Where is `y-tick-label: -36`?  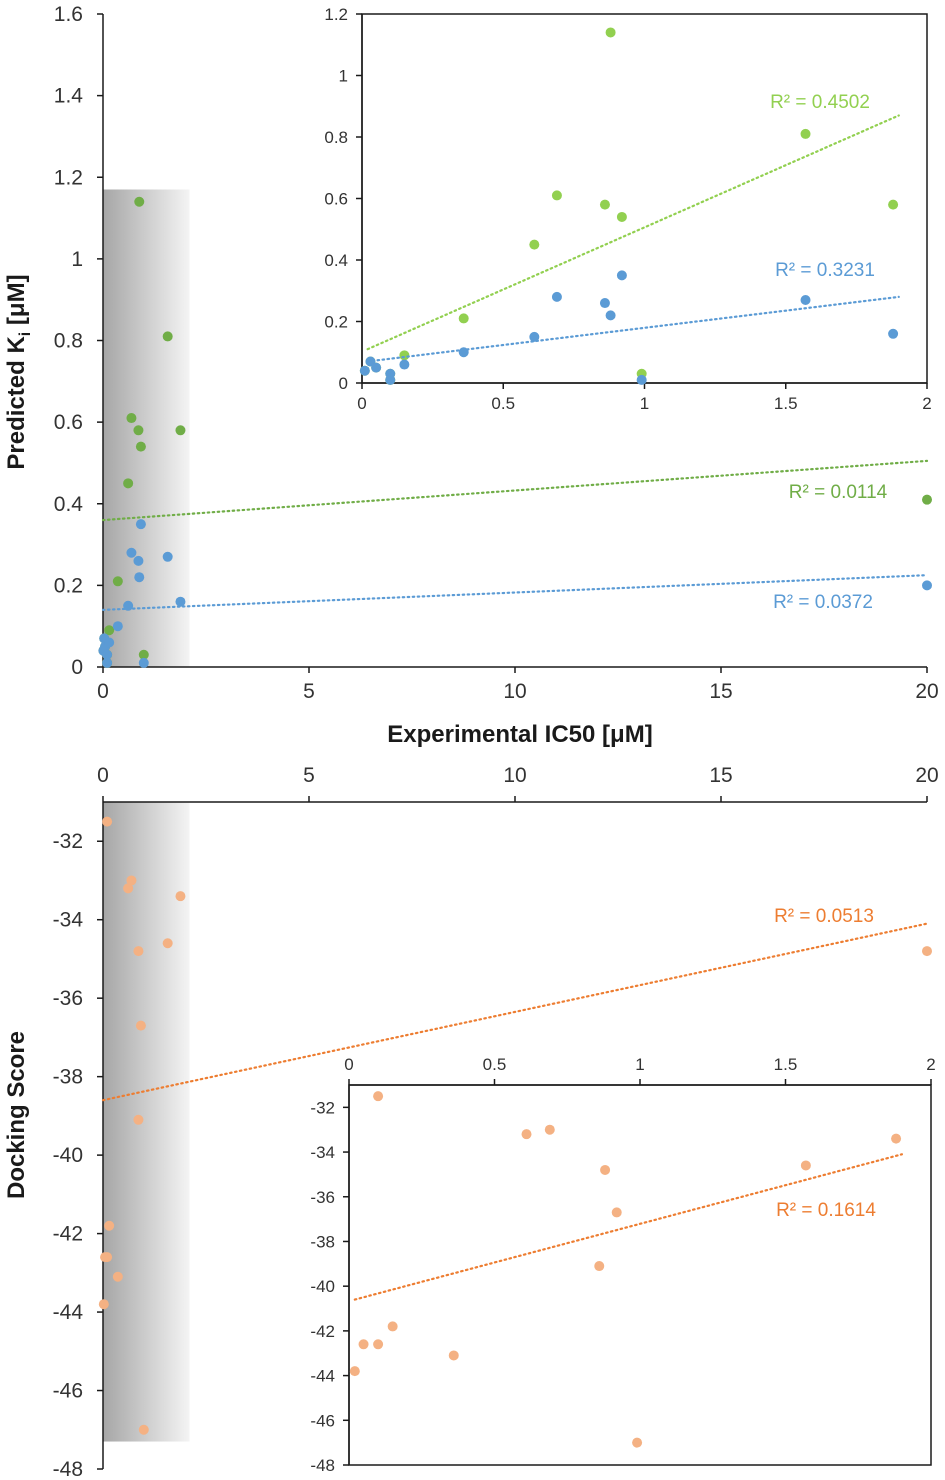 y-tick-label: -36 is located at coordinates (68, 998).